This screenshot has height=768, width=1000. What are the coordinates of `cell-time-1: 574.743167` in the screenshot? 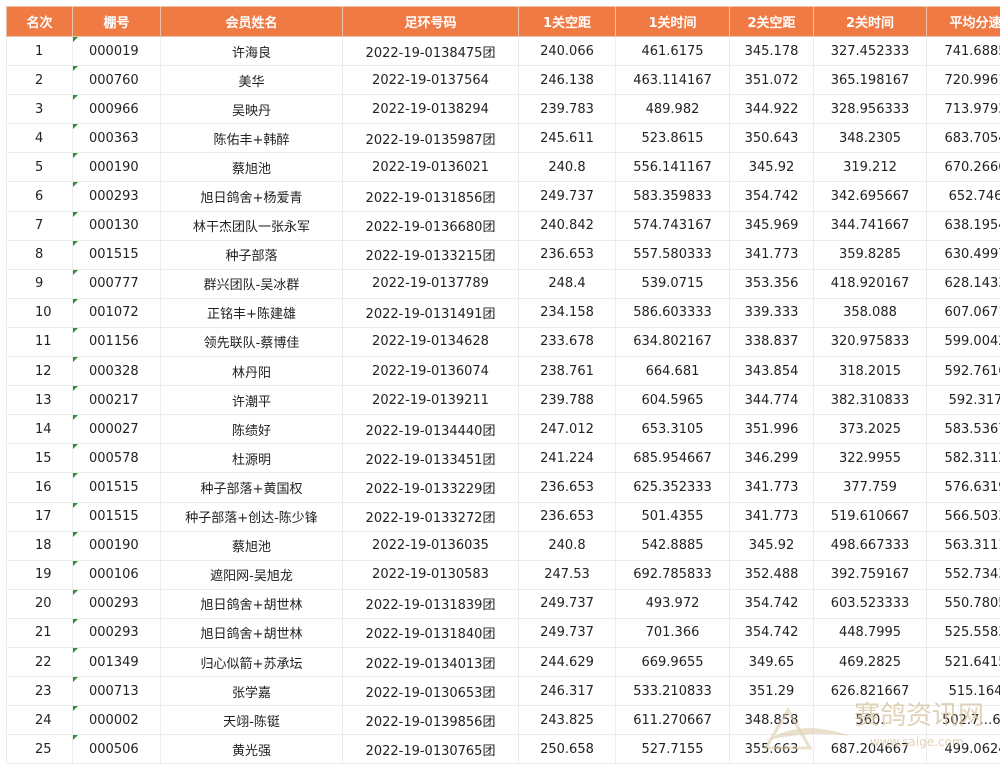 It's located at (672, 225).